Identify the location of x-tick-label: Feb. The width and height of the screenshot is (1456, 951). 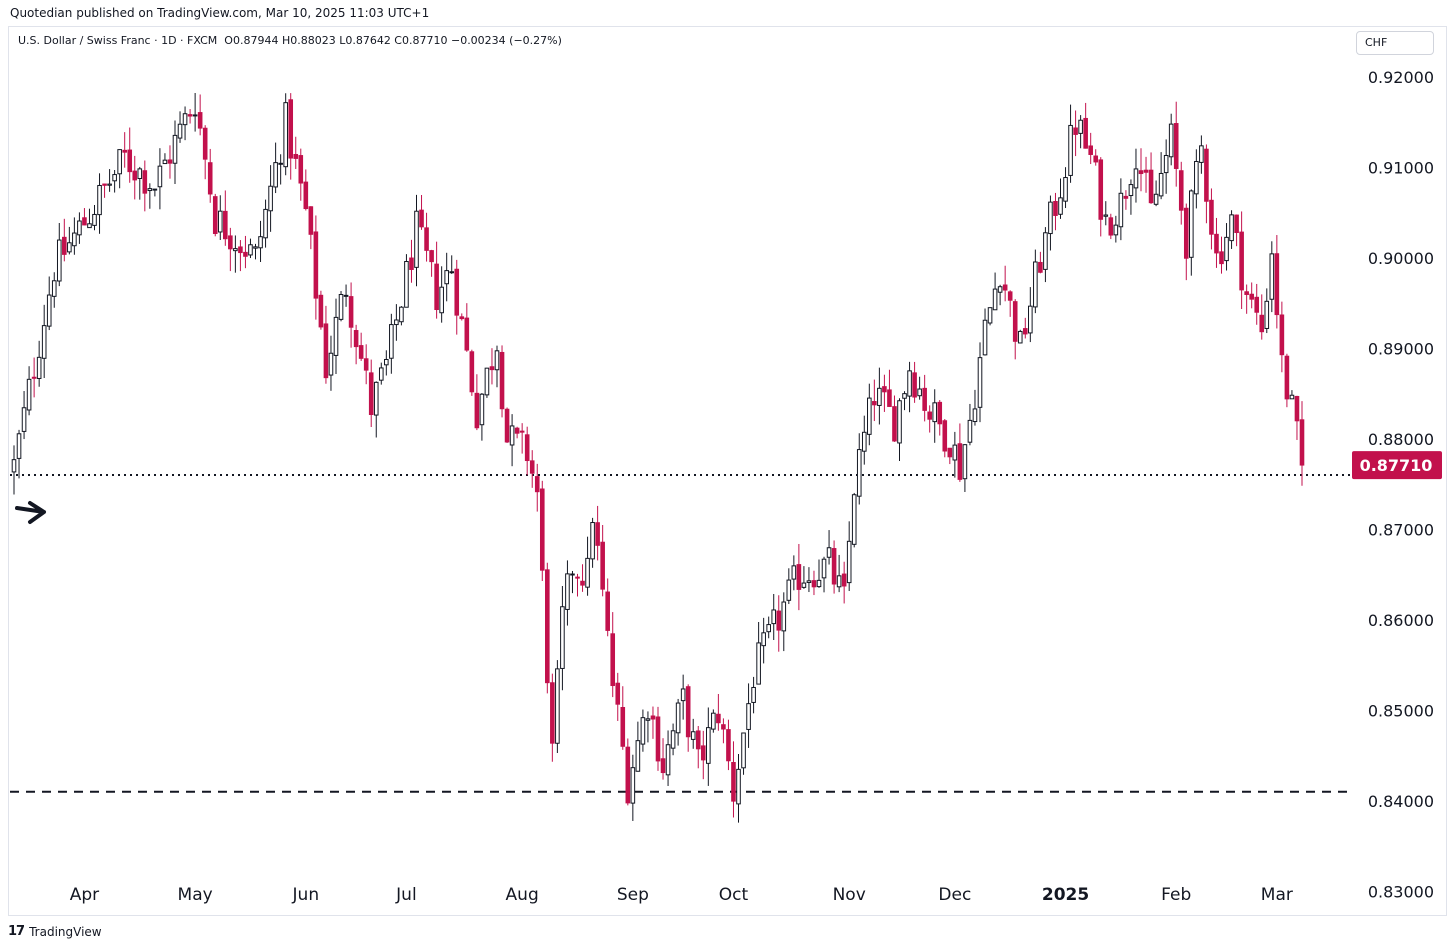
(1176, 895).